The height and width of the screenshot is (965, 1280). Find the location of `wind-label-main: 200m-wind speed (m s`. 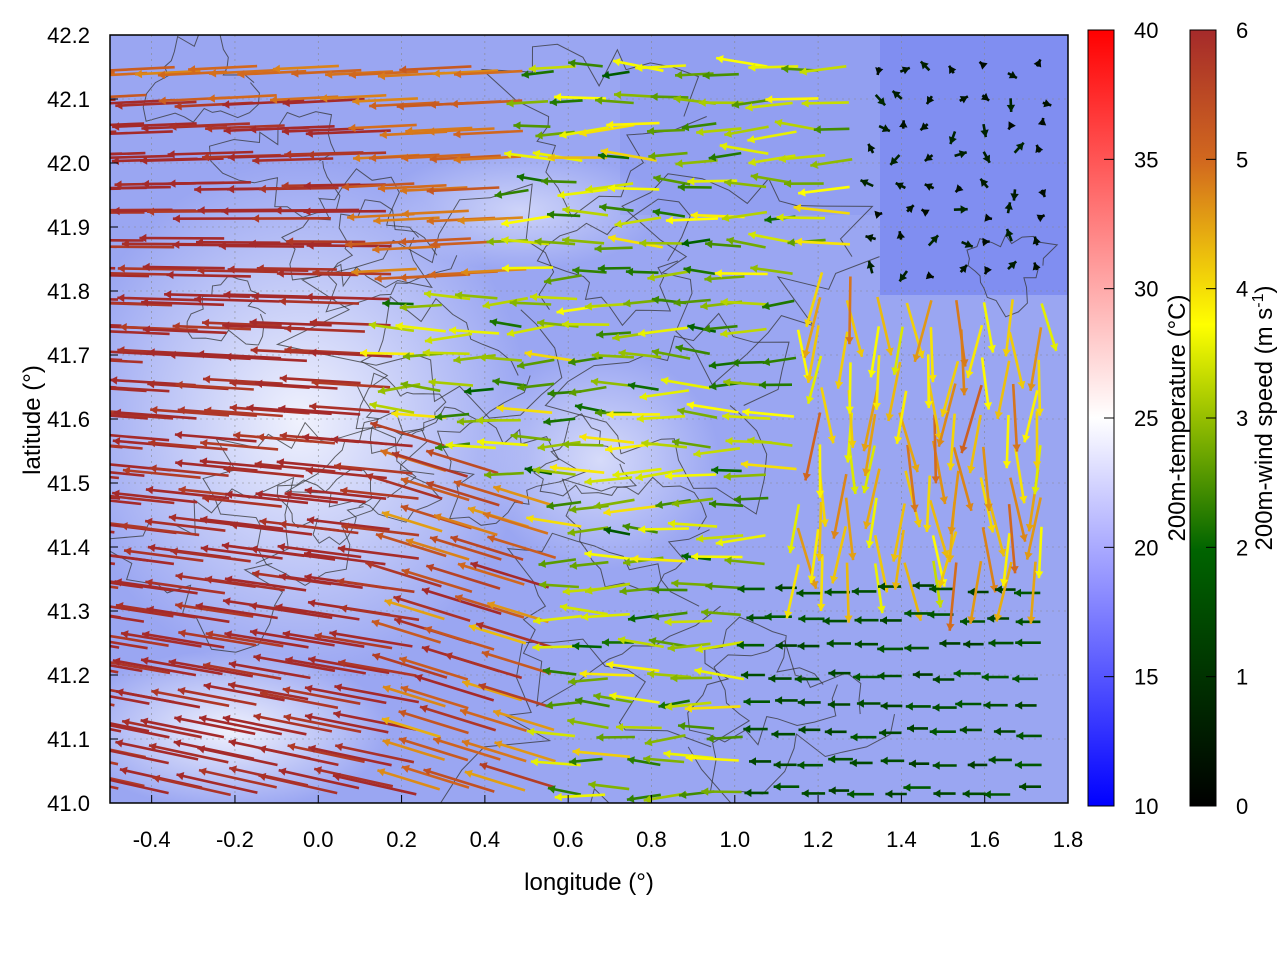

wind-label-main: 200m-wind speed (m s is located at coordinates (1264, 429).